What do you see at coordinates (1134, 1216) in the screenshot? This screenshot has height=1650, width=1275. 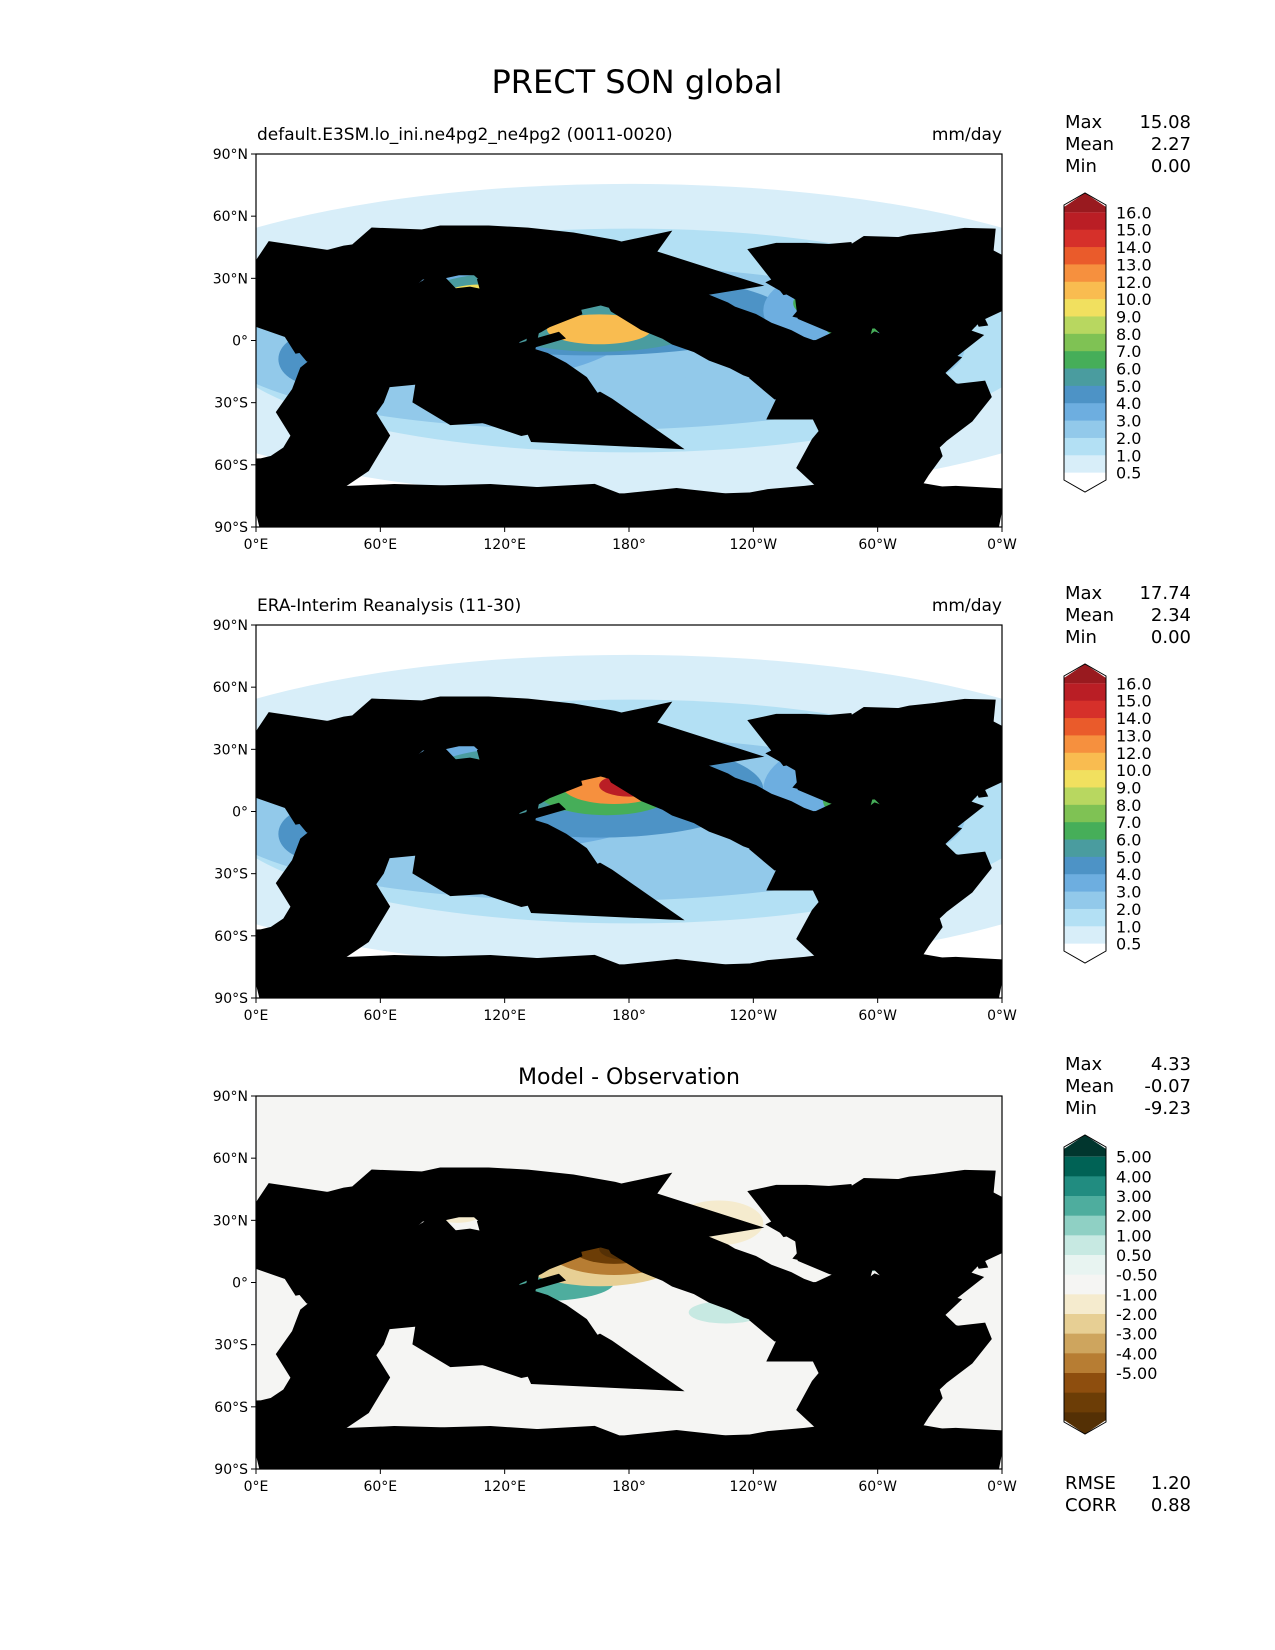 I see `colorbar-tick-label: 2.00` at bounding box center [1134, 1216].